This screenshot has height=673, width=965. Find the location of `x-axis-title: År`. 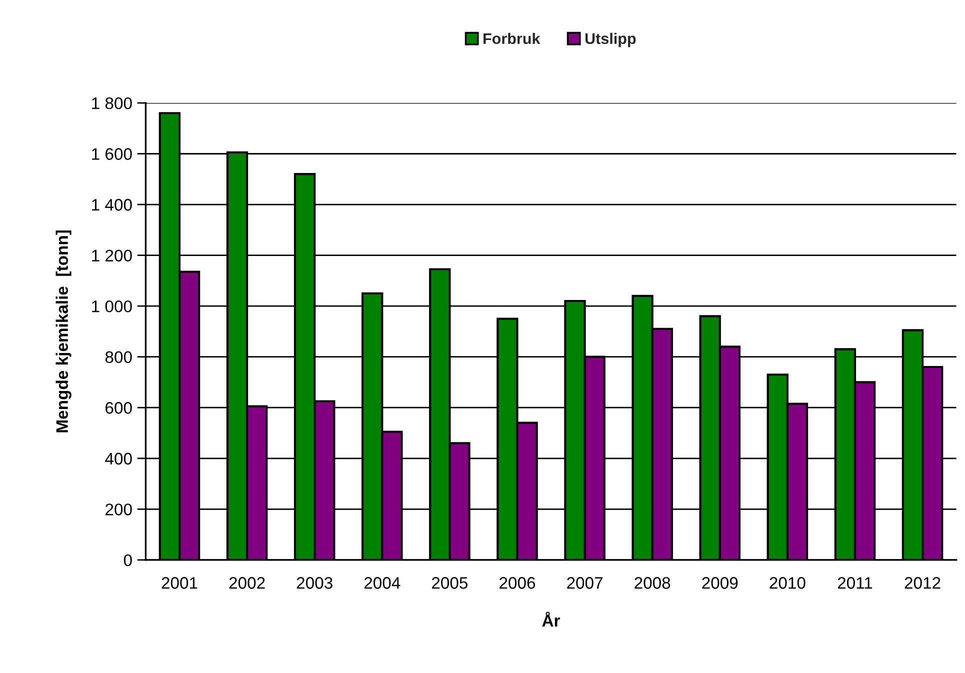

x-axis-title: År is located at coordinates (551, 619).